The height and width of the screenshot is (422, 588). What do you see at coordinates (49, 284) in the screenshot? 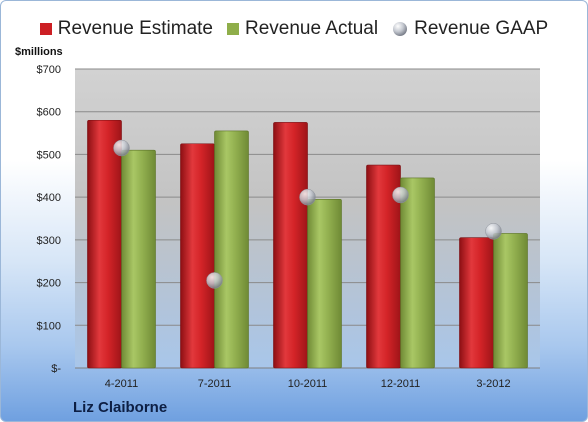
I see `y-tick-label: $200` at bounding box center [49, 284].